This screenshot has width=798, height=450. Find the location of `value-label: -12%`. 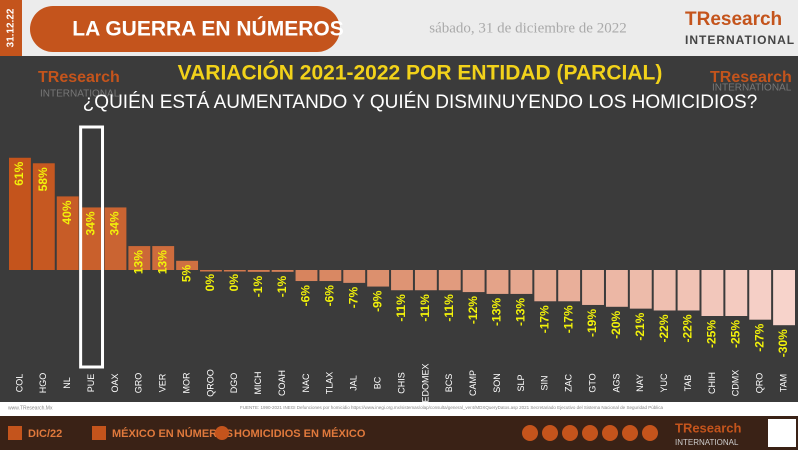

value-label: -12% is located at coordinates (473, 310).